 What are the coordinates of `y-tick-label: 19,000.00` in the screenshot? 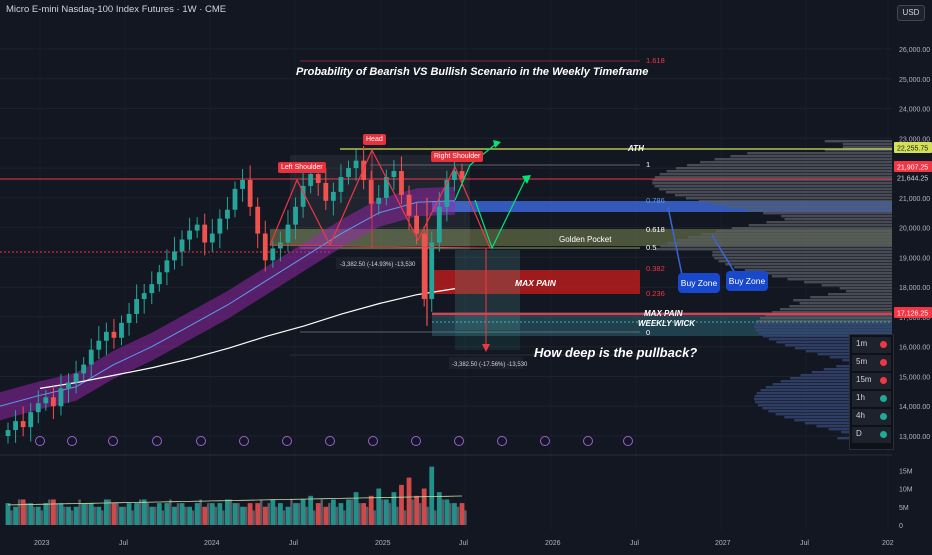 It's located at (914, 258).